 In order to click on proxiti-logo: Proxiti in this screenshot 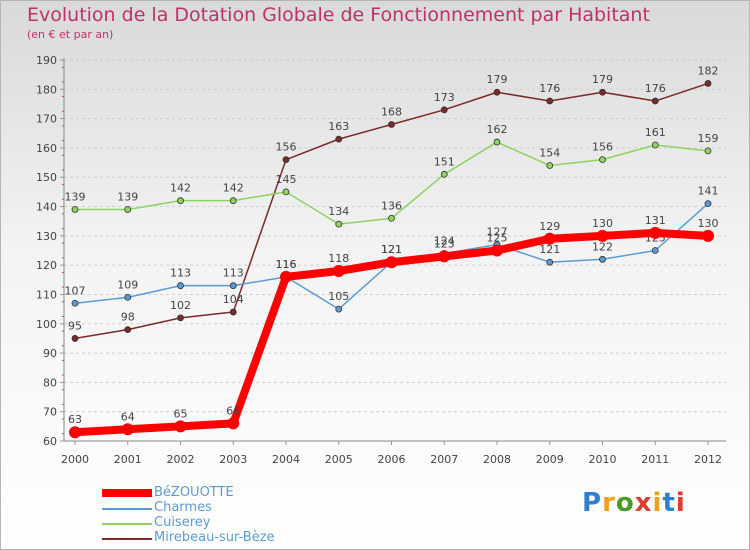, I will do `click(634, 503)`.